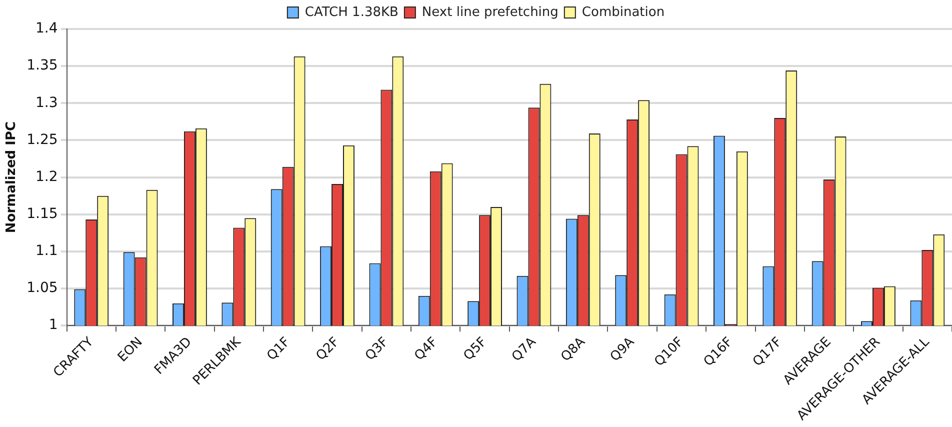 The image size is (952, 427). Describe the element at coordinates (623, 12) in the screenshot. I see `legend-label: Combination` at that location.